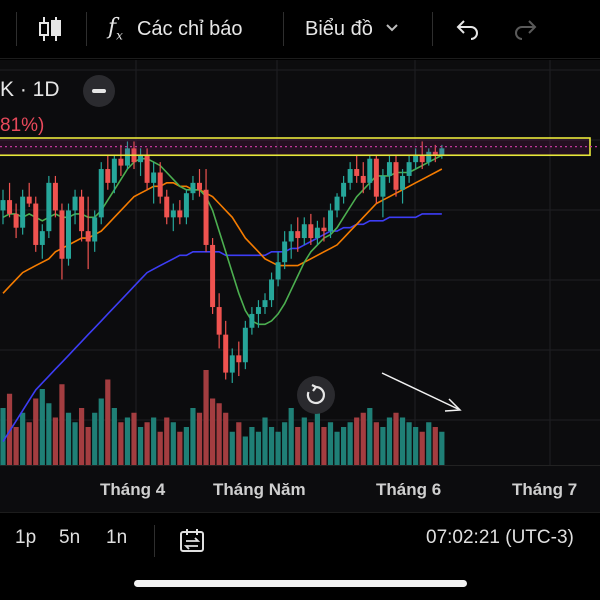 This screenshot has width=600, height=600. What do you see at coordinates (175, 29) in the screenshot?
I see `indicators-button: fx Các chỉ báo` at bounding box center [175, 29].